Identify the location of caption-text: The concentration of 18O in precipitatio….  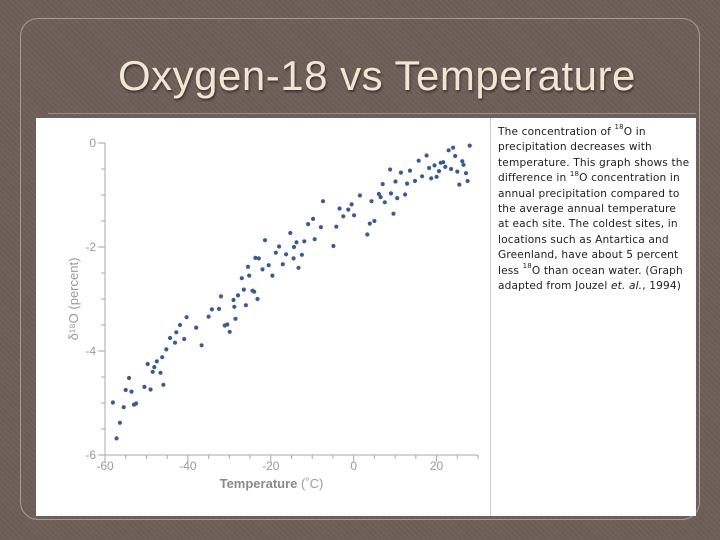
(594, 209).